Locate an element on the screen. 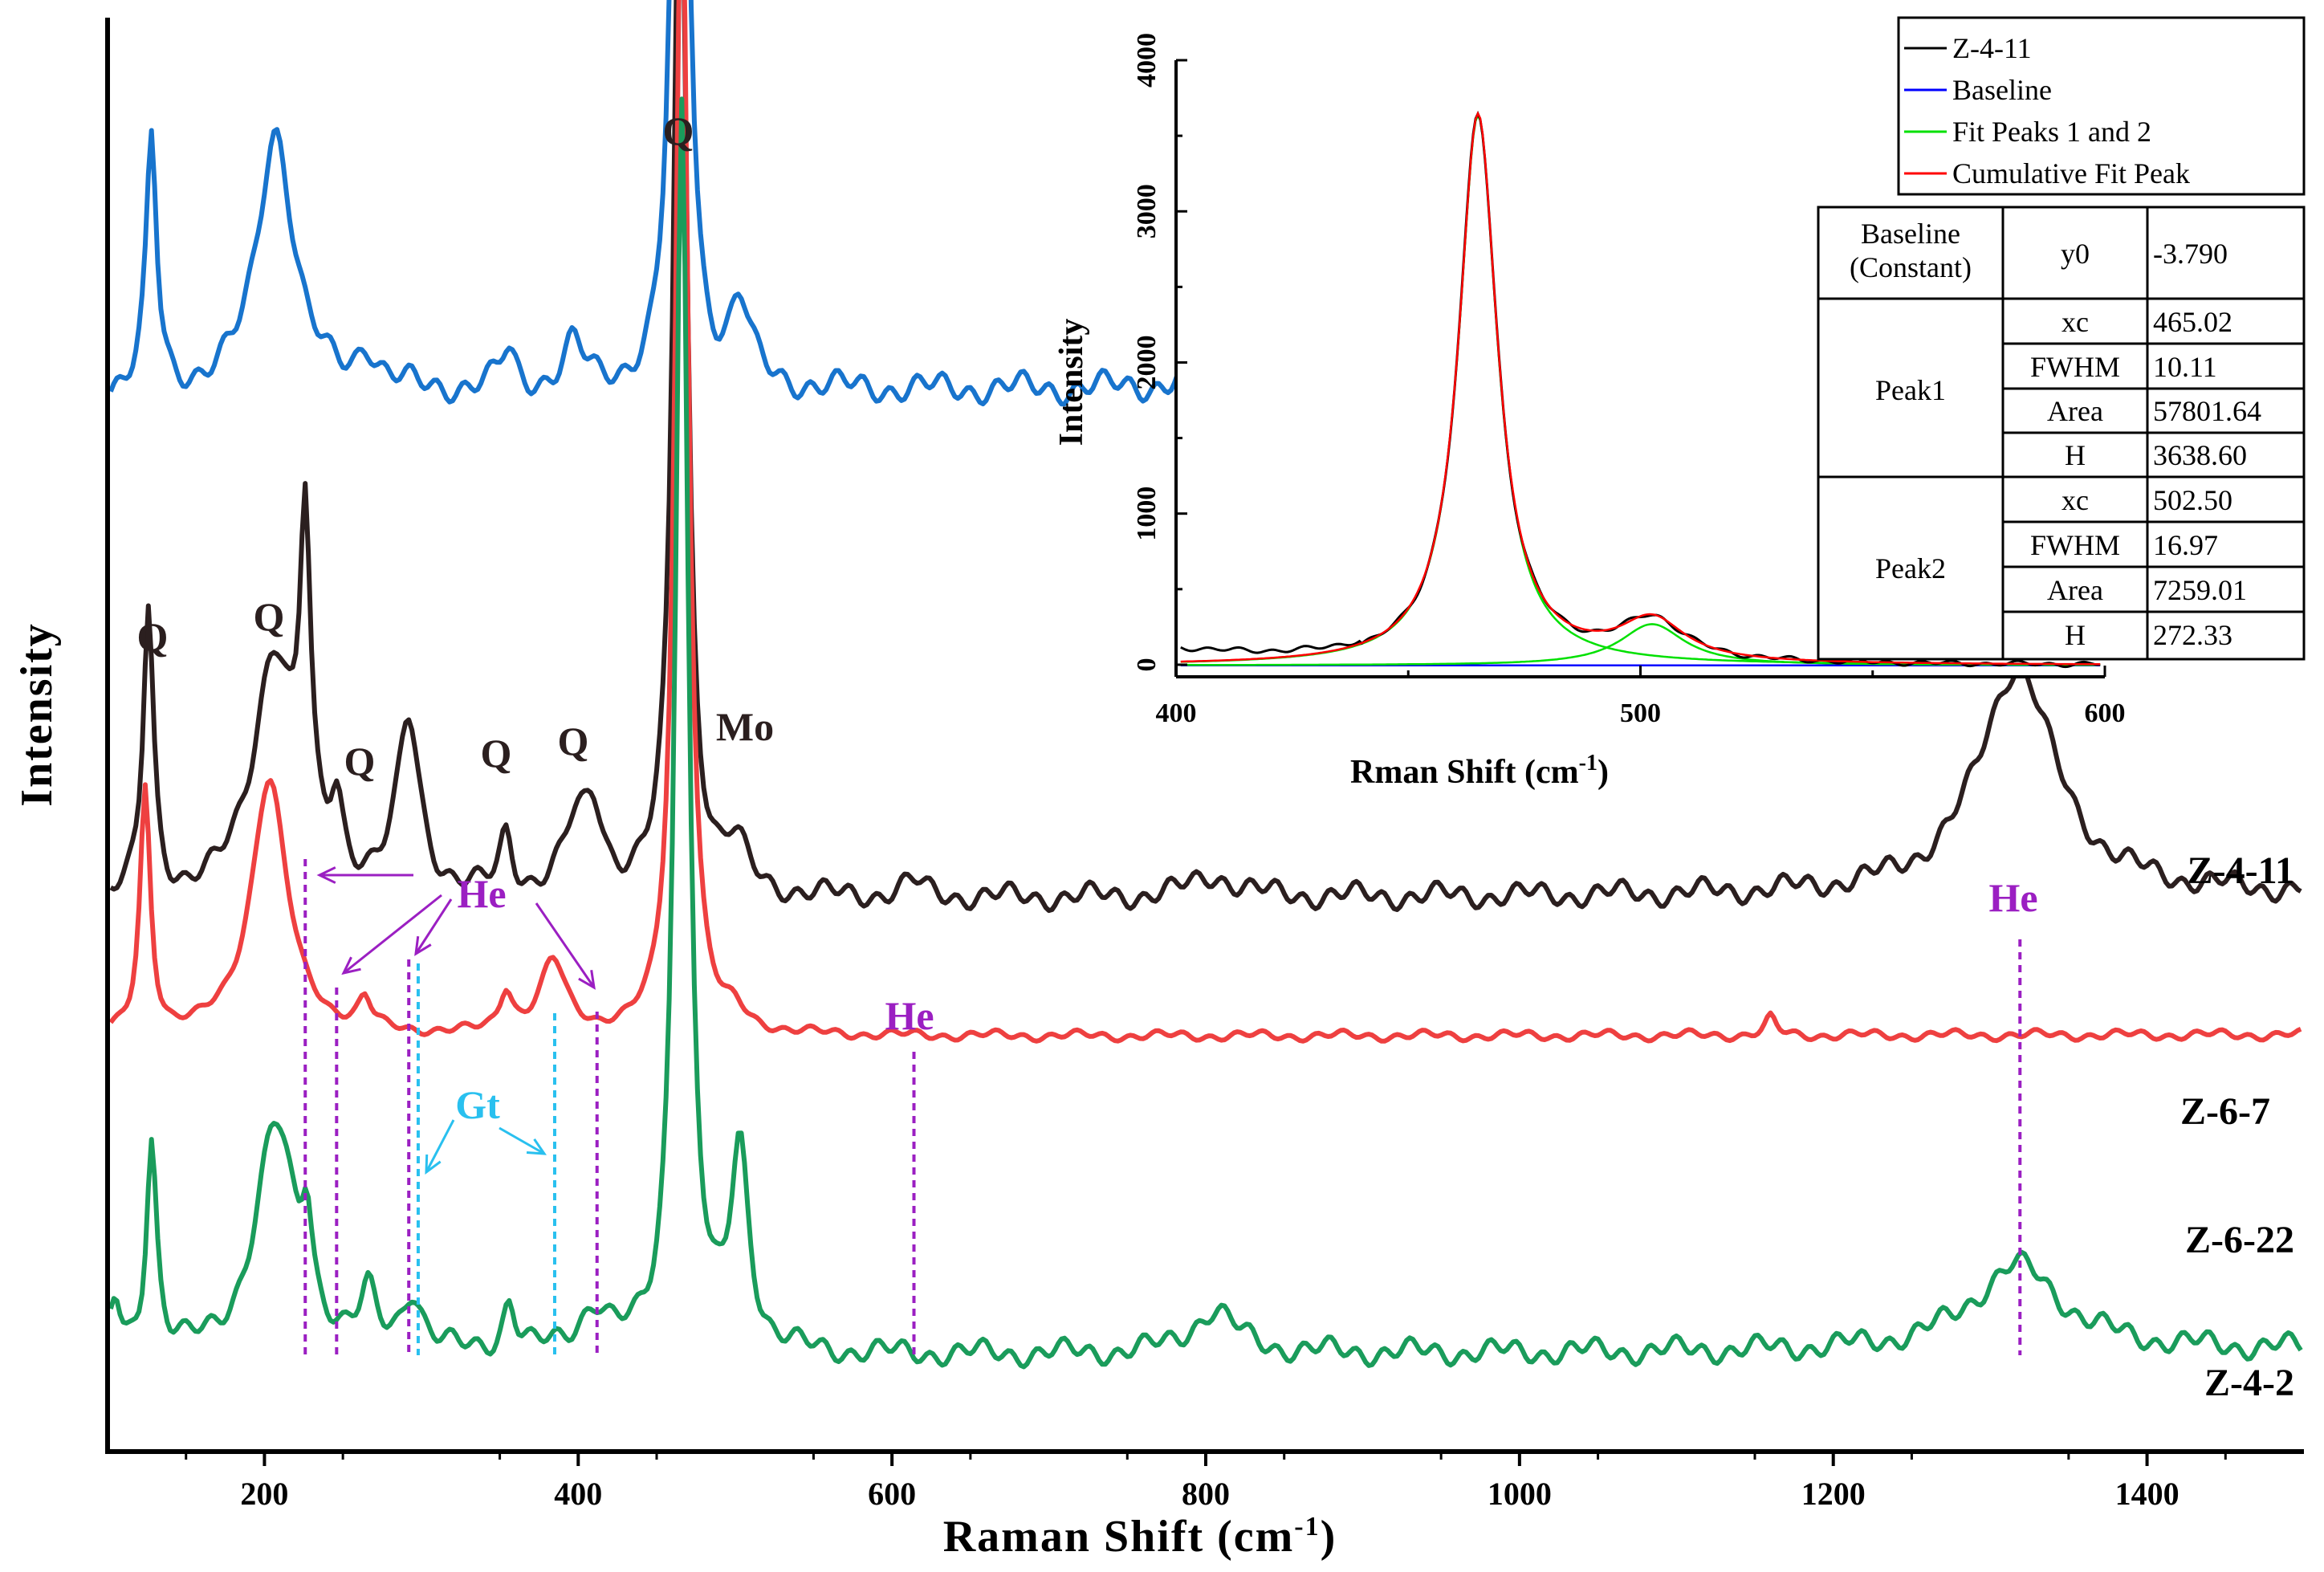 Image resolution: width=2324 pixels, height=1572 pixels. inset-x-tick-label-500: 500 is located at coordinates (1640, 713).